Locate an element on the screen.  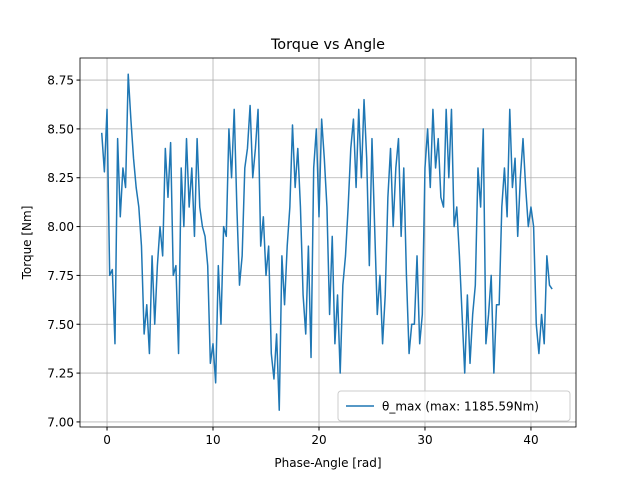
legend-label: θ_max (max: 1185.59Nm) is located at coordinates (460, 407).